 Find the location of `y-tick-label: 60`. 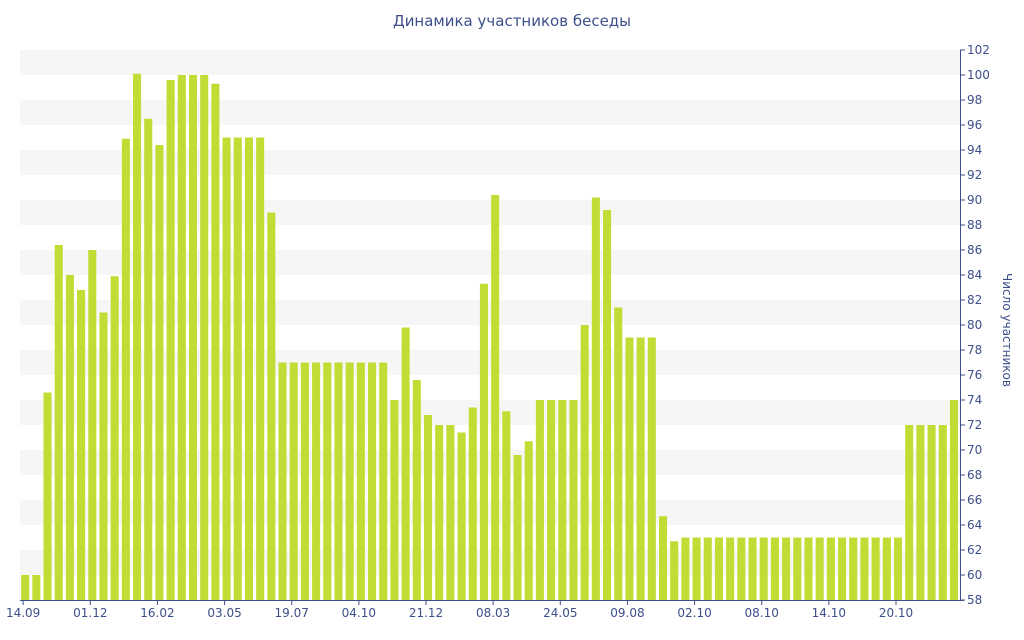

y-tick-label: 60 is located at coordinates (974, 575).